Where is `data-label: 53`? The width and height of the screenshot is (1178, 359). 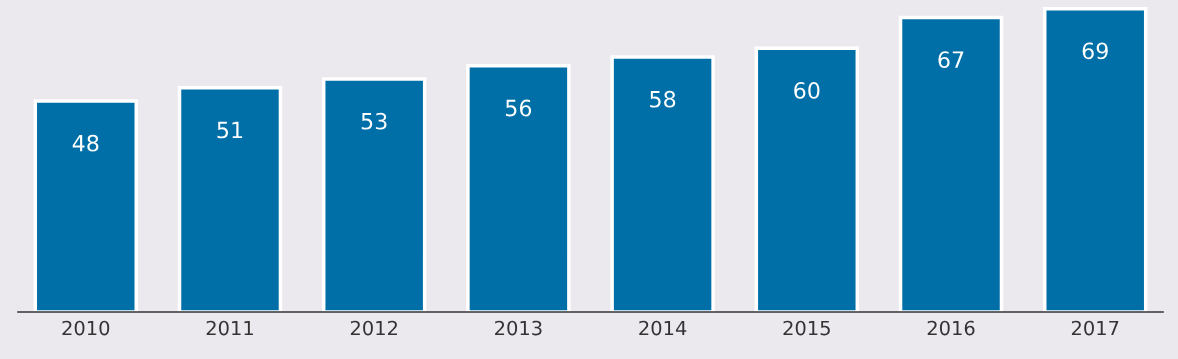 data-label: 53 is located at coordinates (374, 121).